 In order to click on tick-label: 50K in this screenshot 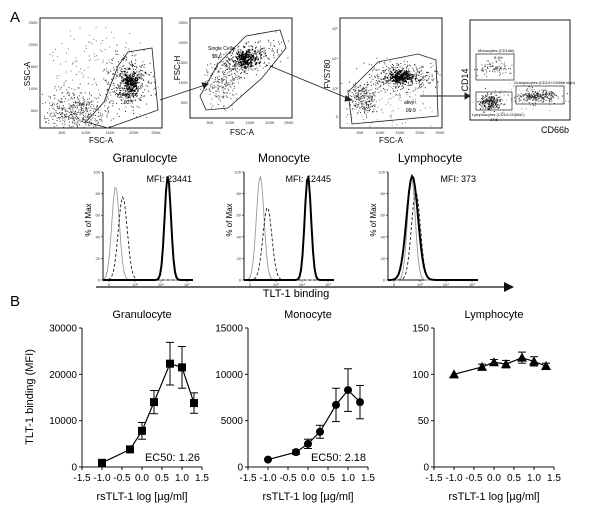, I will do `click(209, 122)`.